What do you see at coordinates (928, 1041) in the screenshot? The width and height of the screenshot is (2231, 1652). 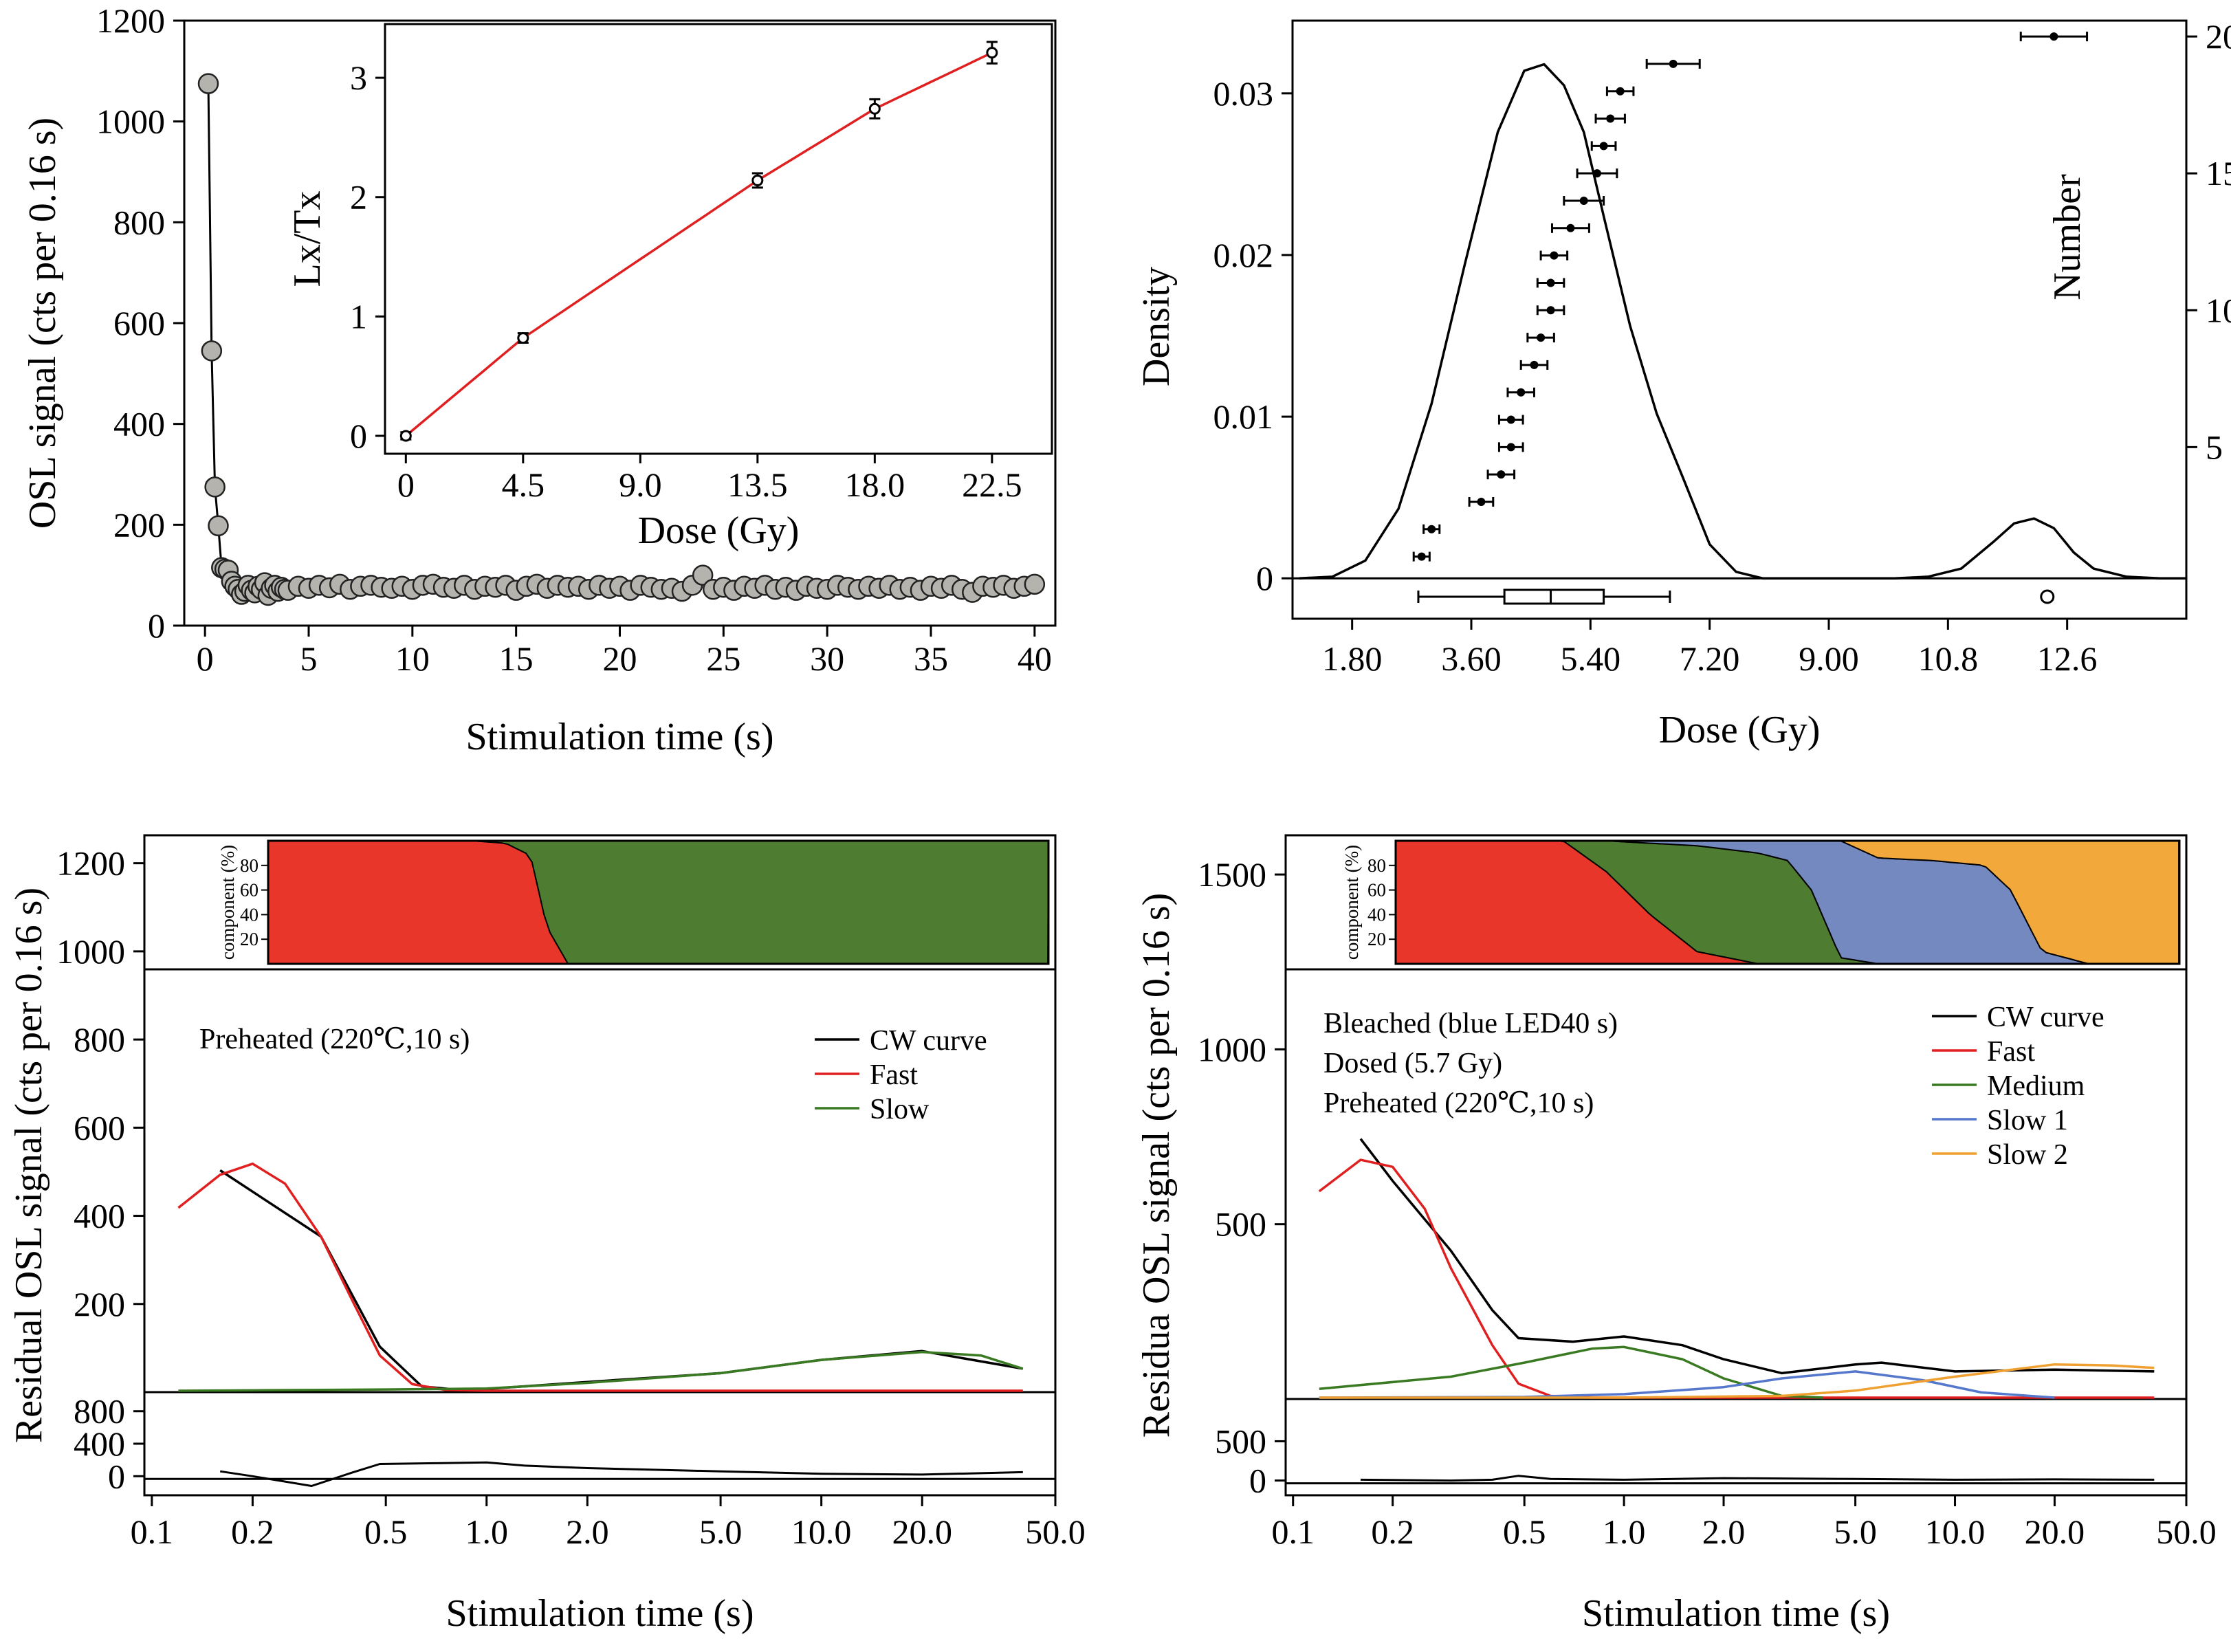 I see `panel-c-legend-label: CW curve` at bounding box center [928, 1041].